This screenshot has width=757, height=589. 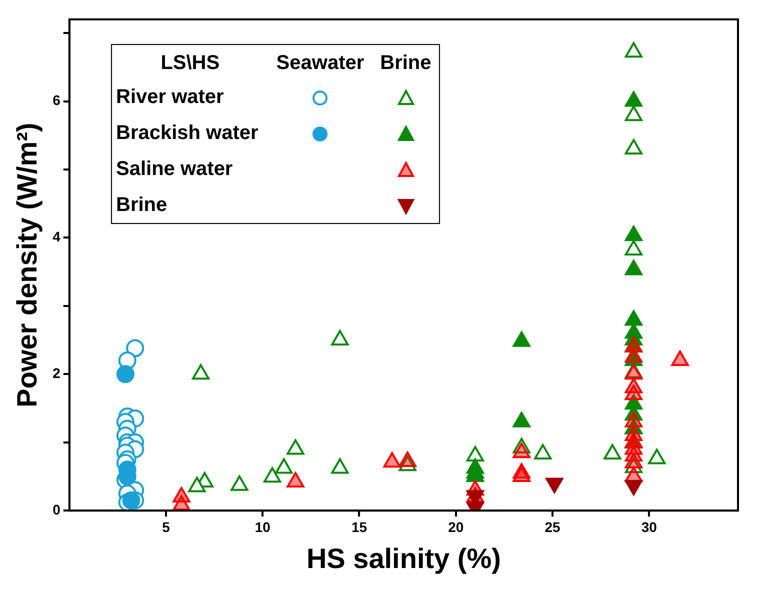 I want to click on y-axis-title: Power density (W/m²), so click(x=27, y=265).